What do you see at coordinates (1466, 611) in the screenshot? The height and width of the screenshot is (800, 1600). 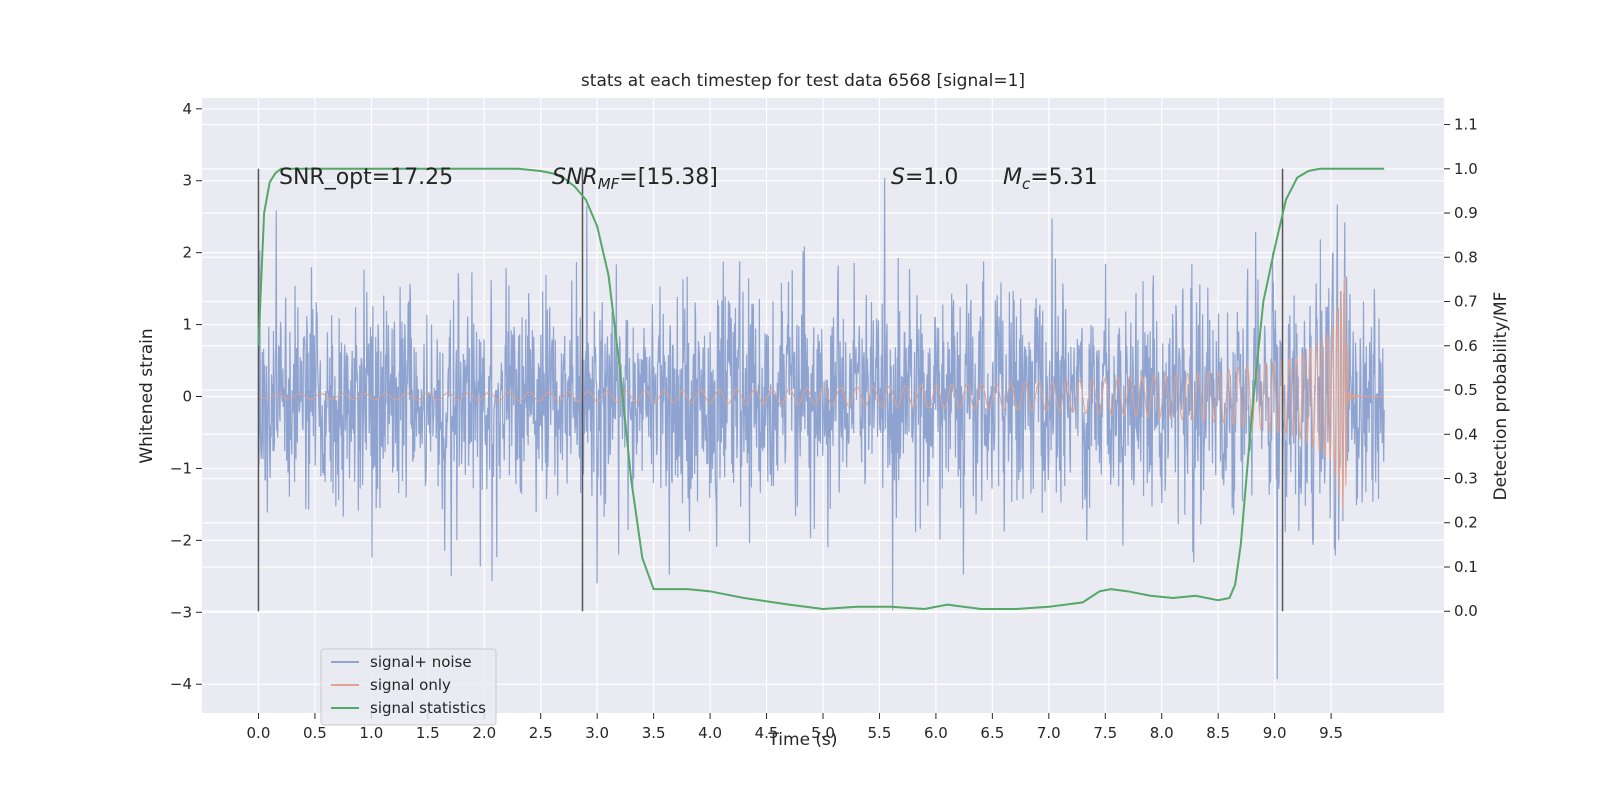 I see `y2-tick-label: 0.0` at bounding box center [1466, 611].